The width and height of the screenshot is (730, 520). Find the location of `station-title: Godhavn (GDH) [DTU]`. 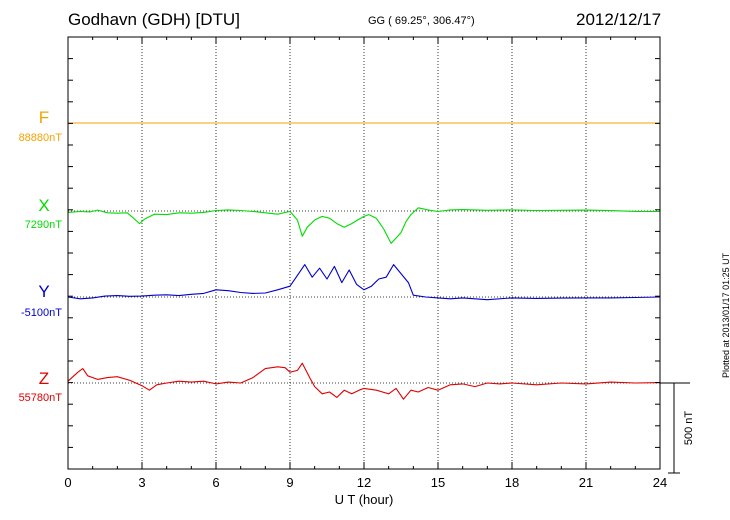

station-title: Godhavn (GDH) [DTU] is located at coordinates (154, 19).